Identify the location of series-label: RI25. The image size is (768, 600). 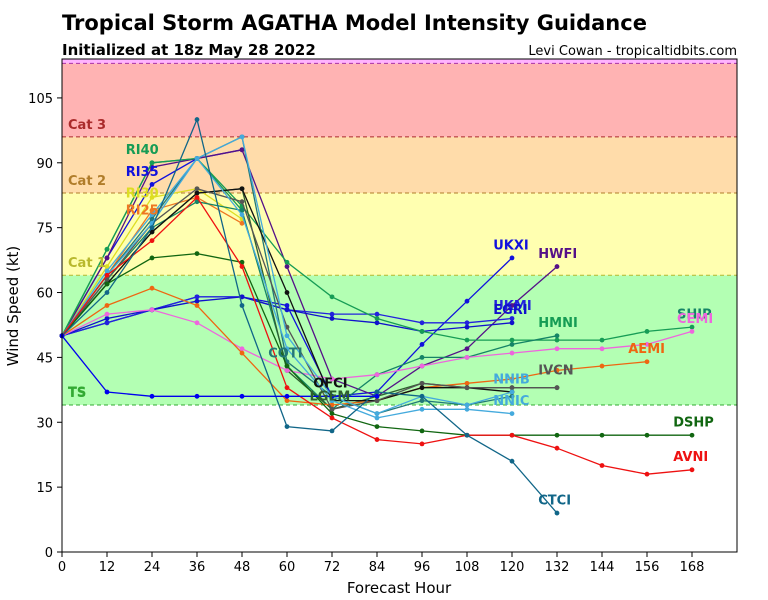
(142, 211).